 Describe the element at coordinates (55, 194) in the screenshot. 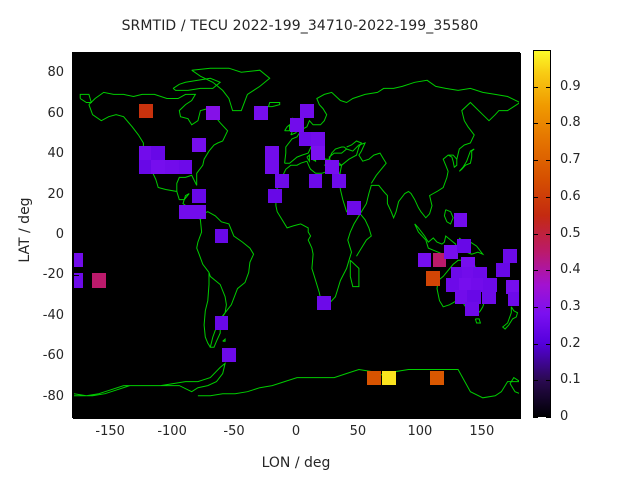

I see `y-tick-label: 20` at that location.